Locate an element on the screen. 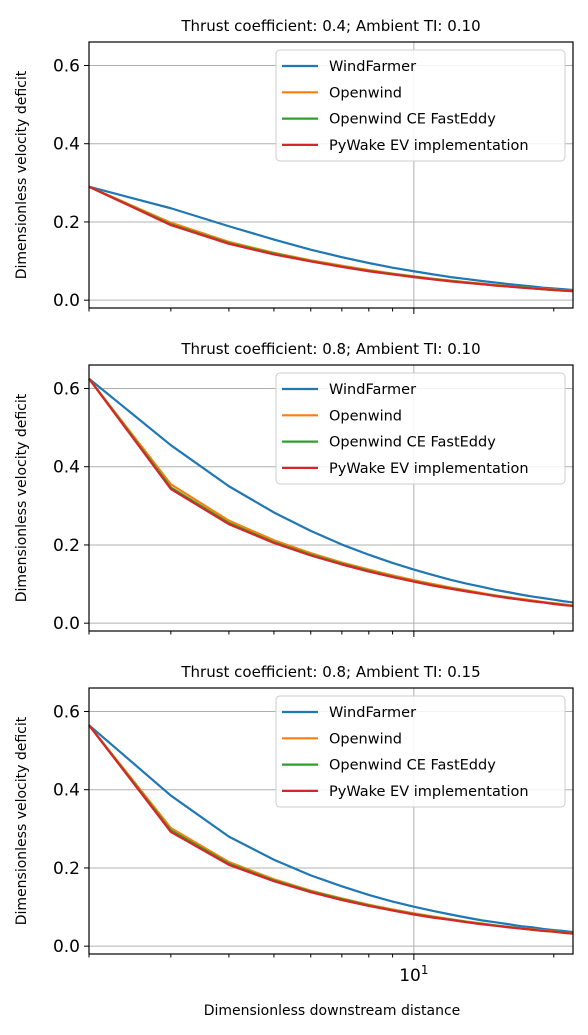 This screenshot has height=1035, width=588. x-tick-label: 101 is located at coordinates (413, 974).